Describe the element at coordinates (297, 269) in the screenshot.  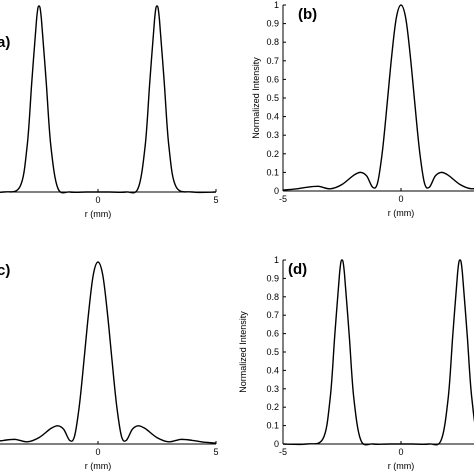
I see `panel-label: (d)` at that location.